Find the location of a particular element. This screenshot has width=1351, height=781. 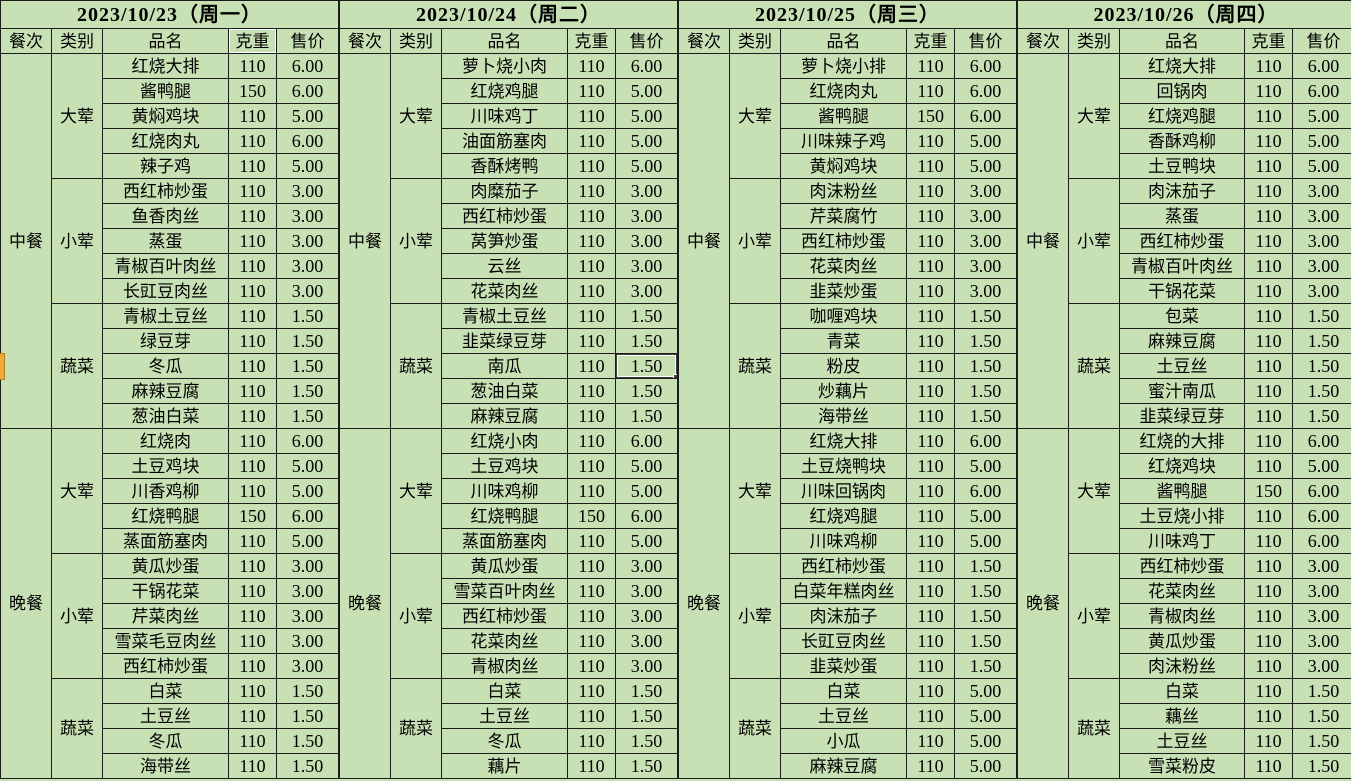

cell-dish: 黄焖鸡块 is located at coordinates (165, 116).